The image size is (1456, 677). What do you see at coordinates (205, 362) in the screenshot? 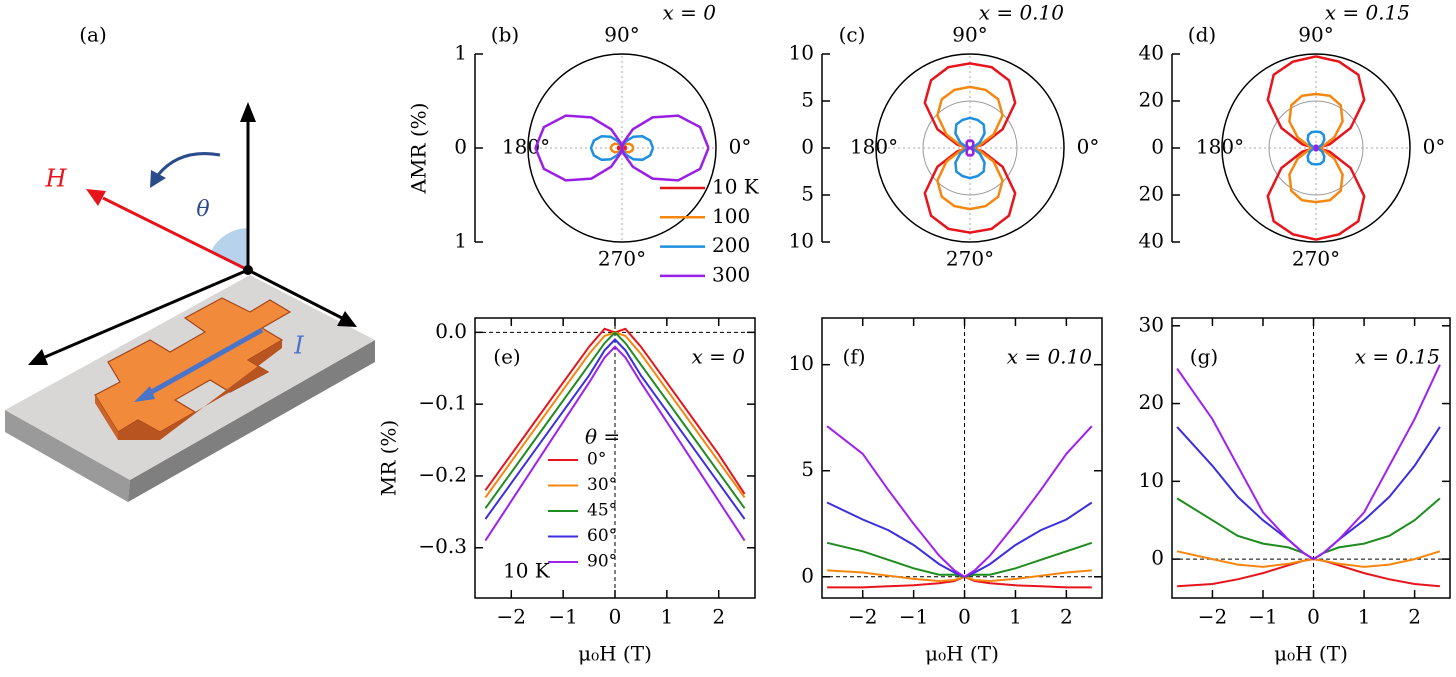
I see `current-arrow` at bounding box center [205, 362].